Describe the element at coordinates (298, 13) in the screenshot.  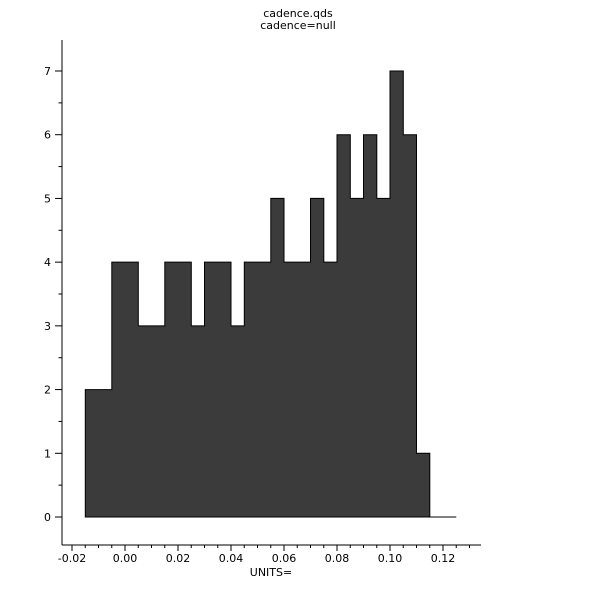
I see `plot-title: cadence.qds` at that location.